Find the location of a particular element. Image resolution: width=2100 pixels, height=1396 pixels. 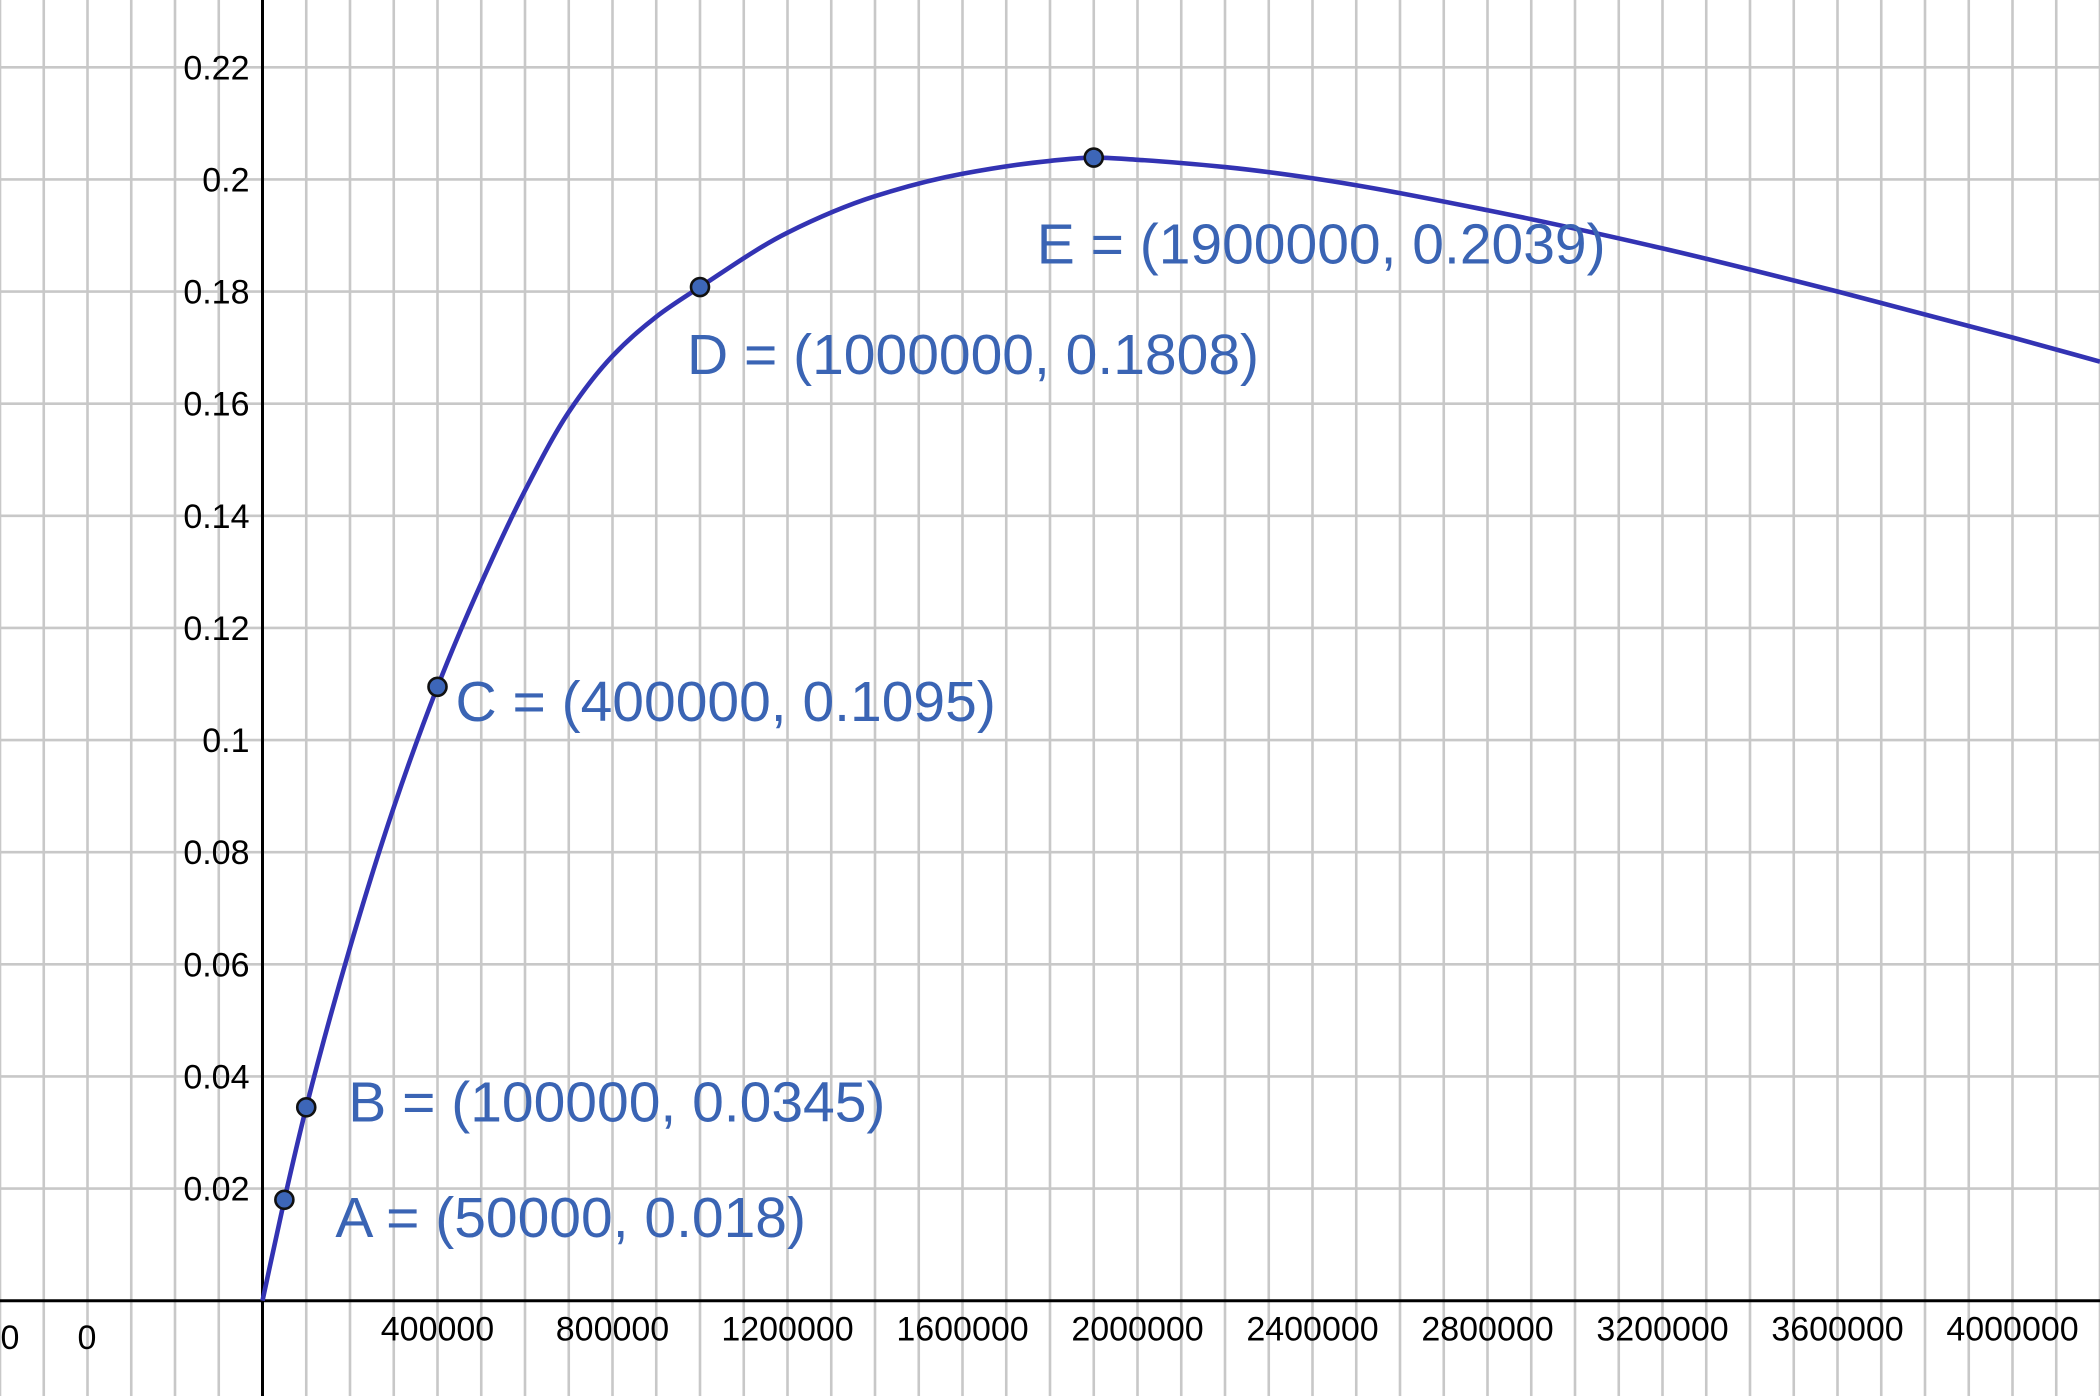

point-b is located at coordinates (306, 1107).